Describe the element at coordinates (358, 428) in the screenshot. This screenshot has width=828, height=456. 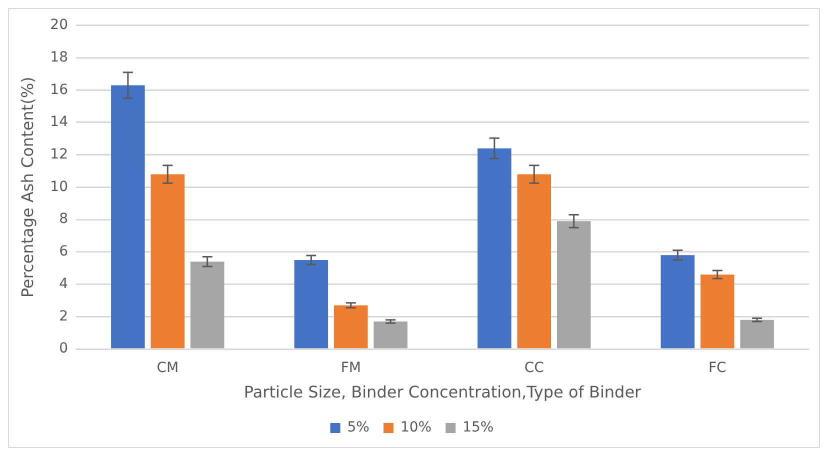
I see `legend-label: 5%` at that location.